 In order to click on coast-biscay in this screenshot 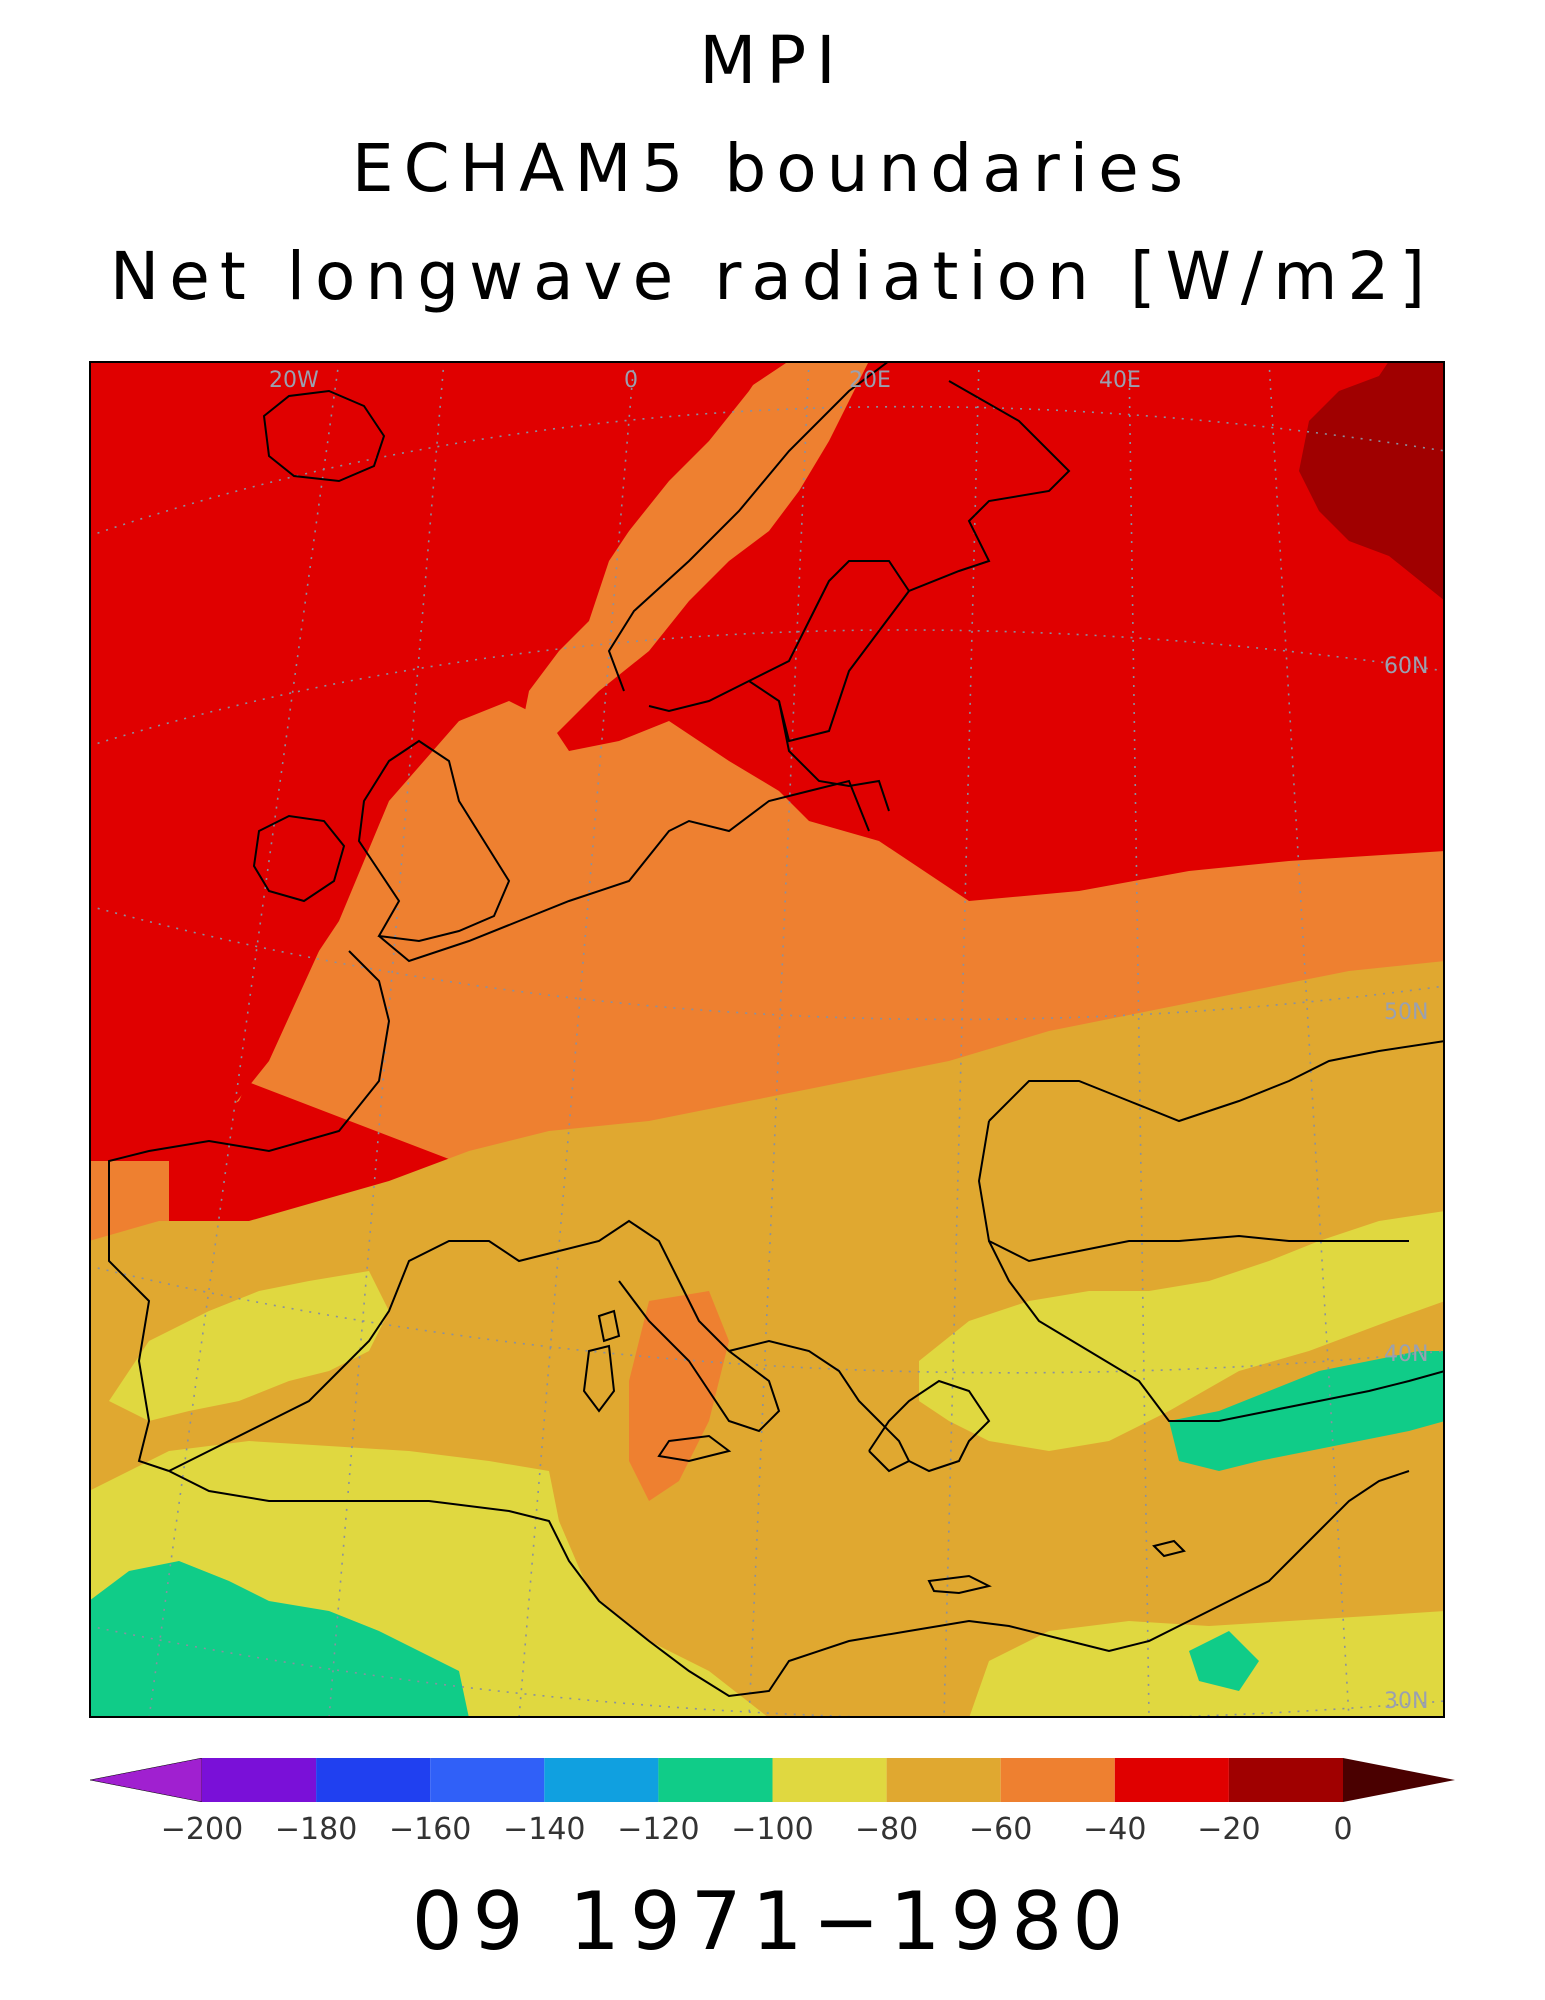, I will do `click(249, 1211)`.